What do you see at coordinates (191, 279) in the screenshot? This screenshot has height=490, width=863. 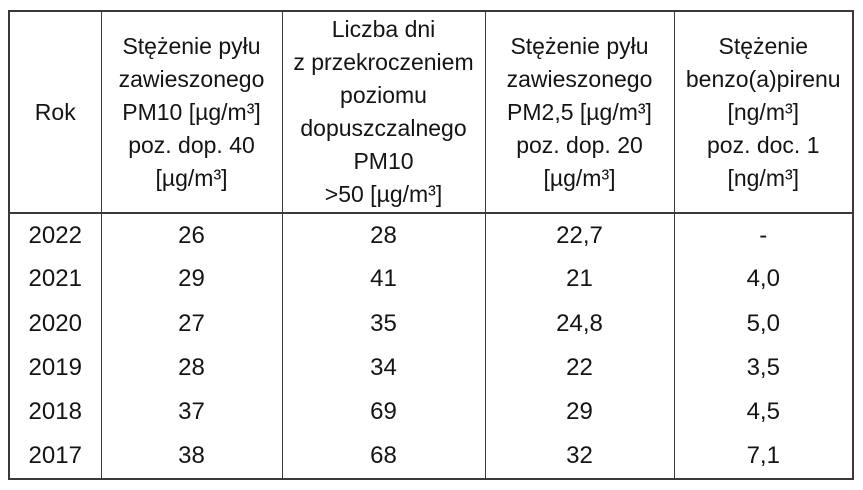 I see `pm10-concentration-cell: 29` at bounding box center [191, 279].